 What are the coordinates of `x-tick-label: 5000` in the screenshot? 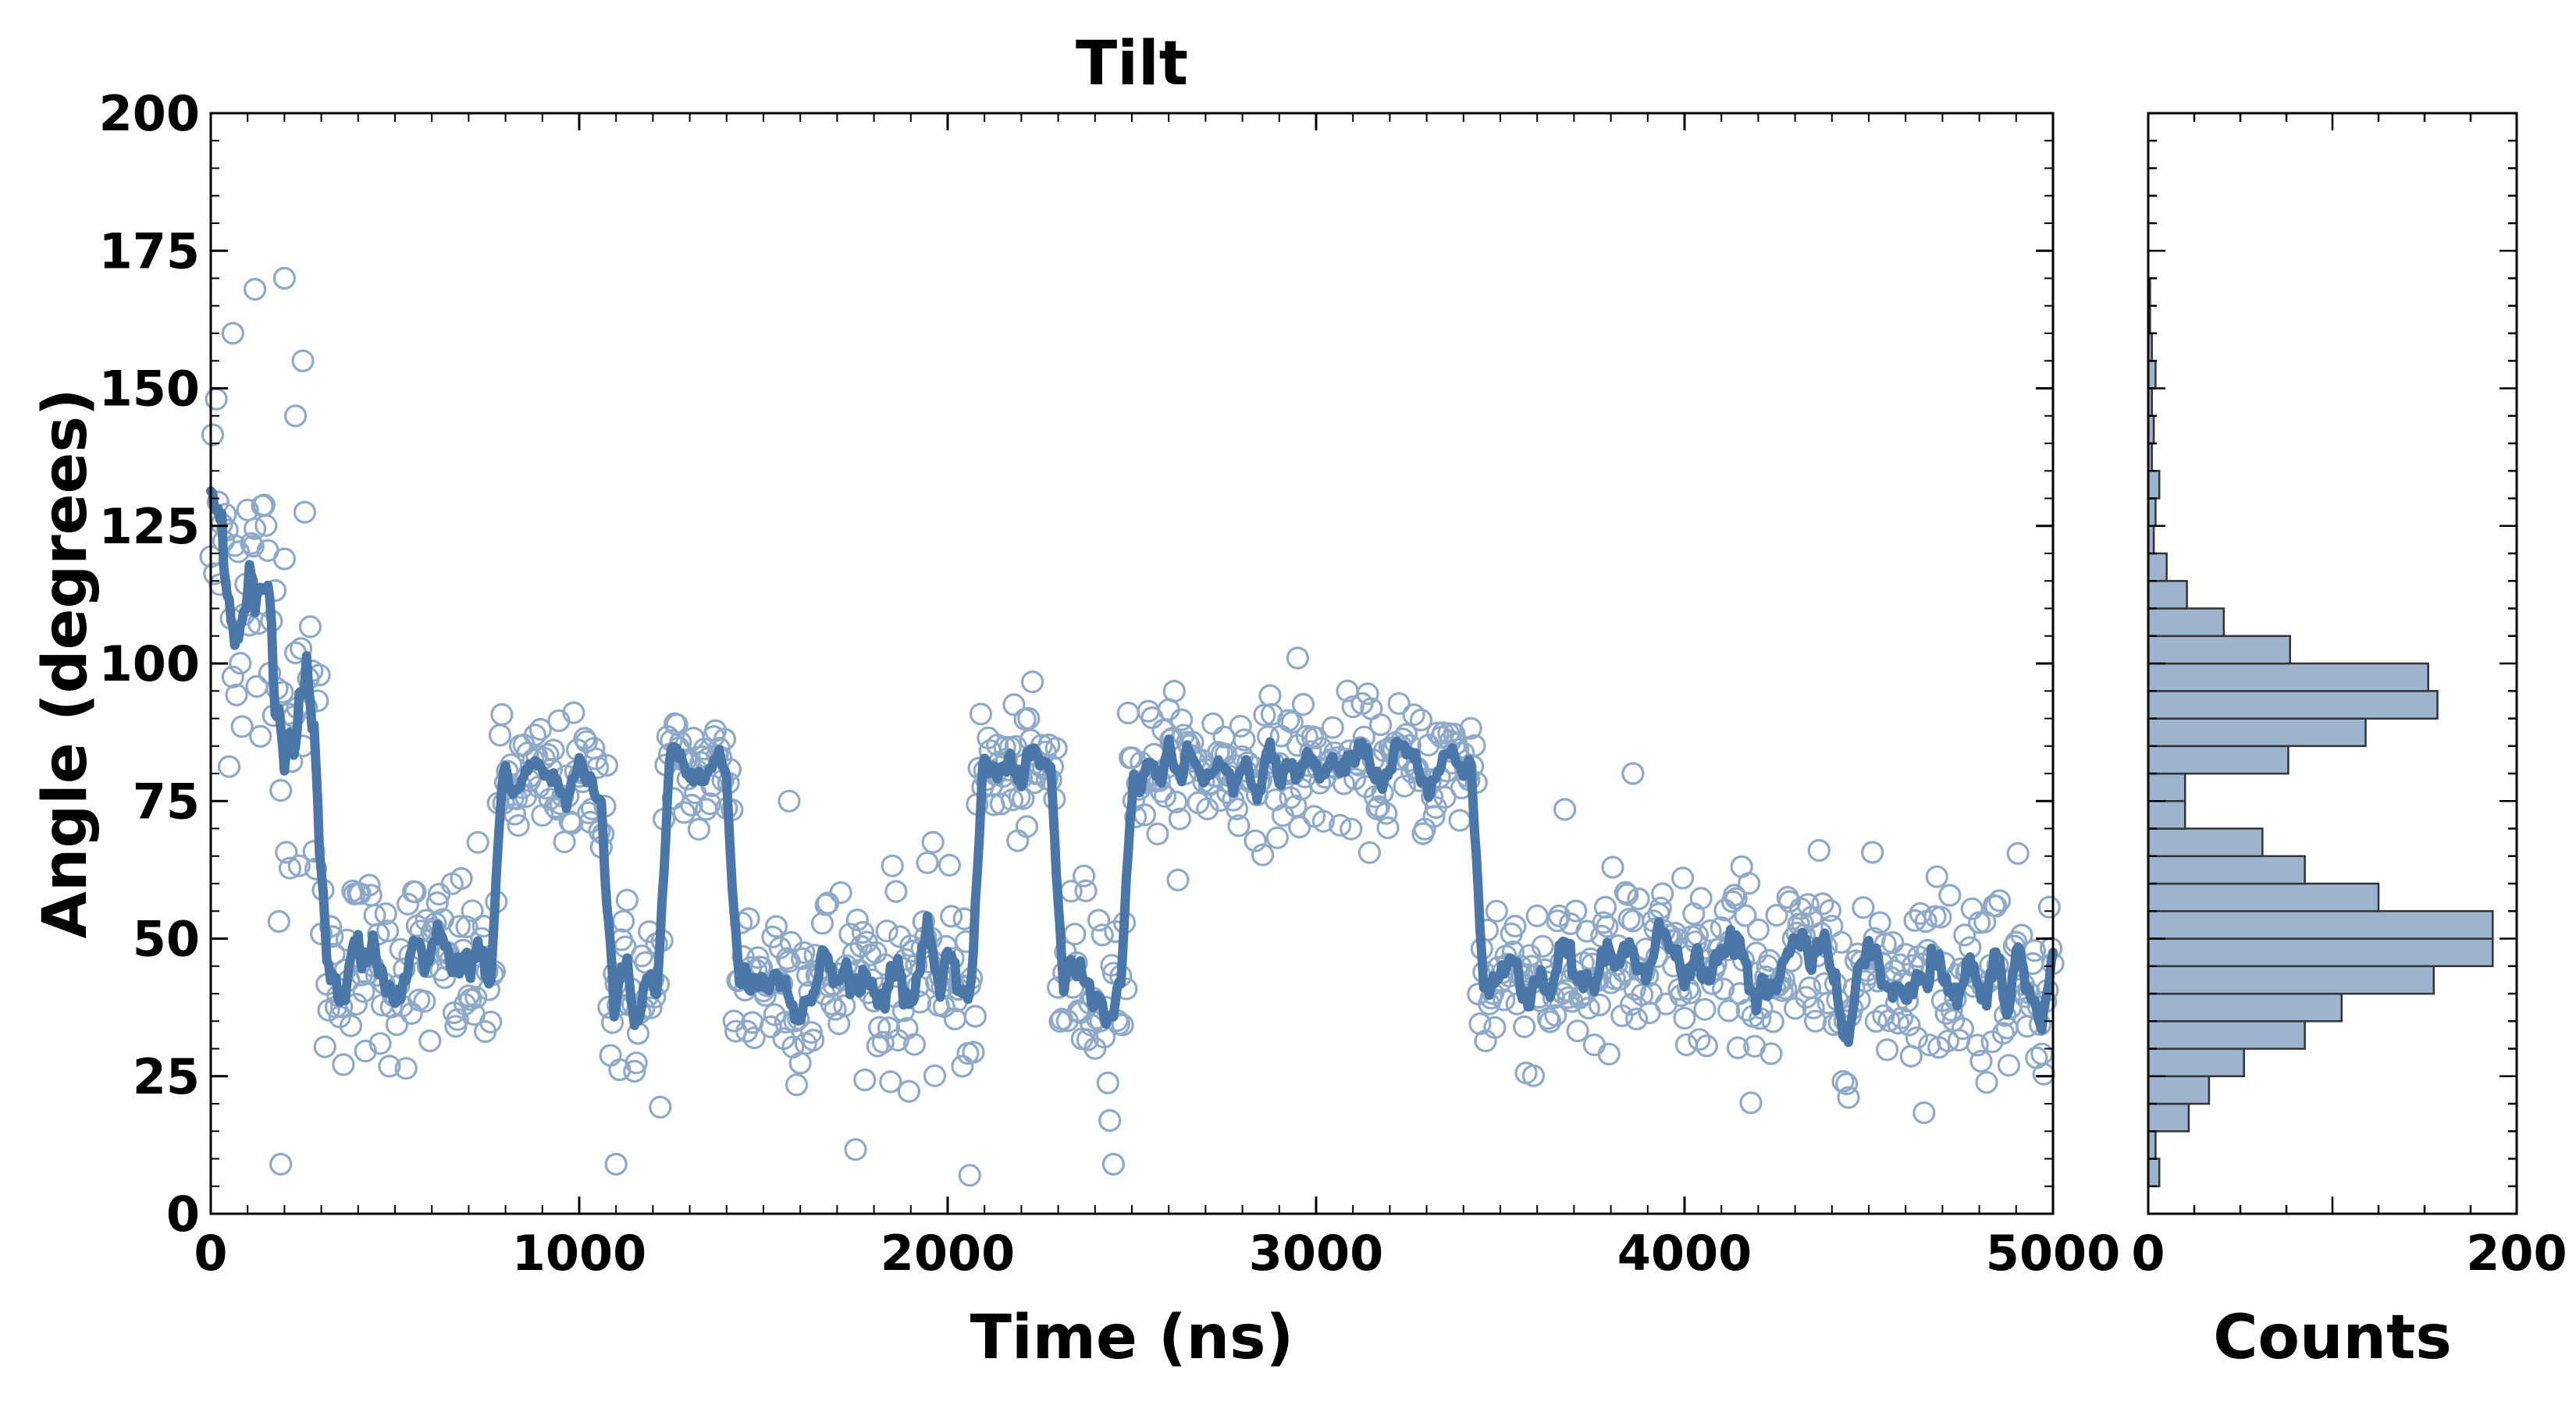 It's located at (2053, 1253).